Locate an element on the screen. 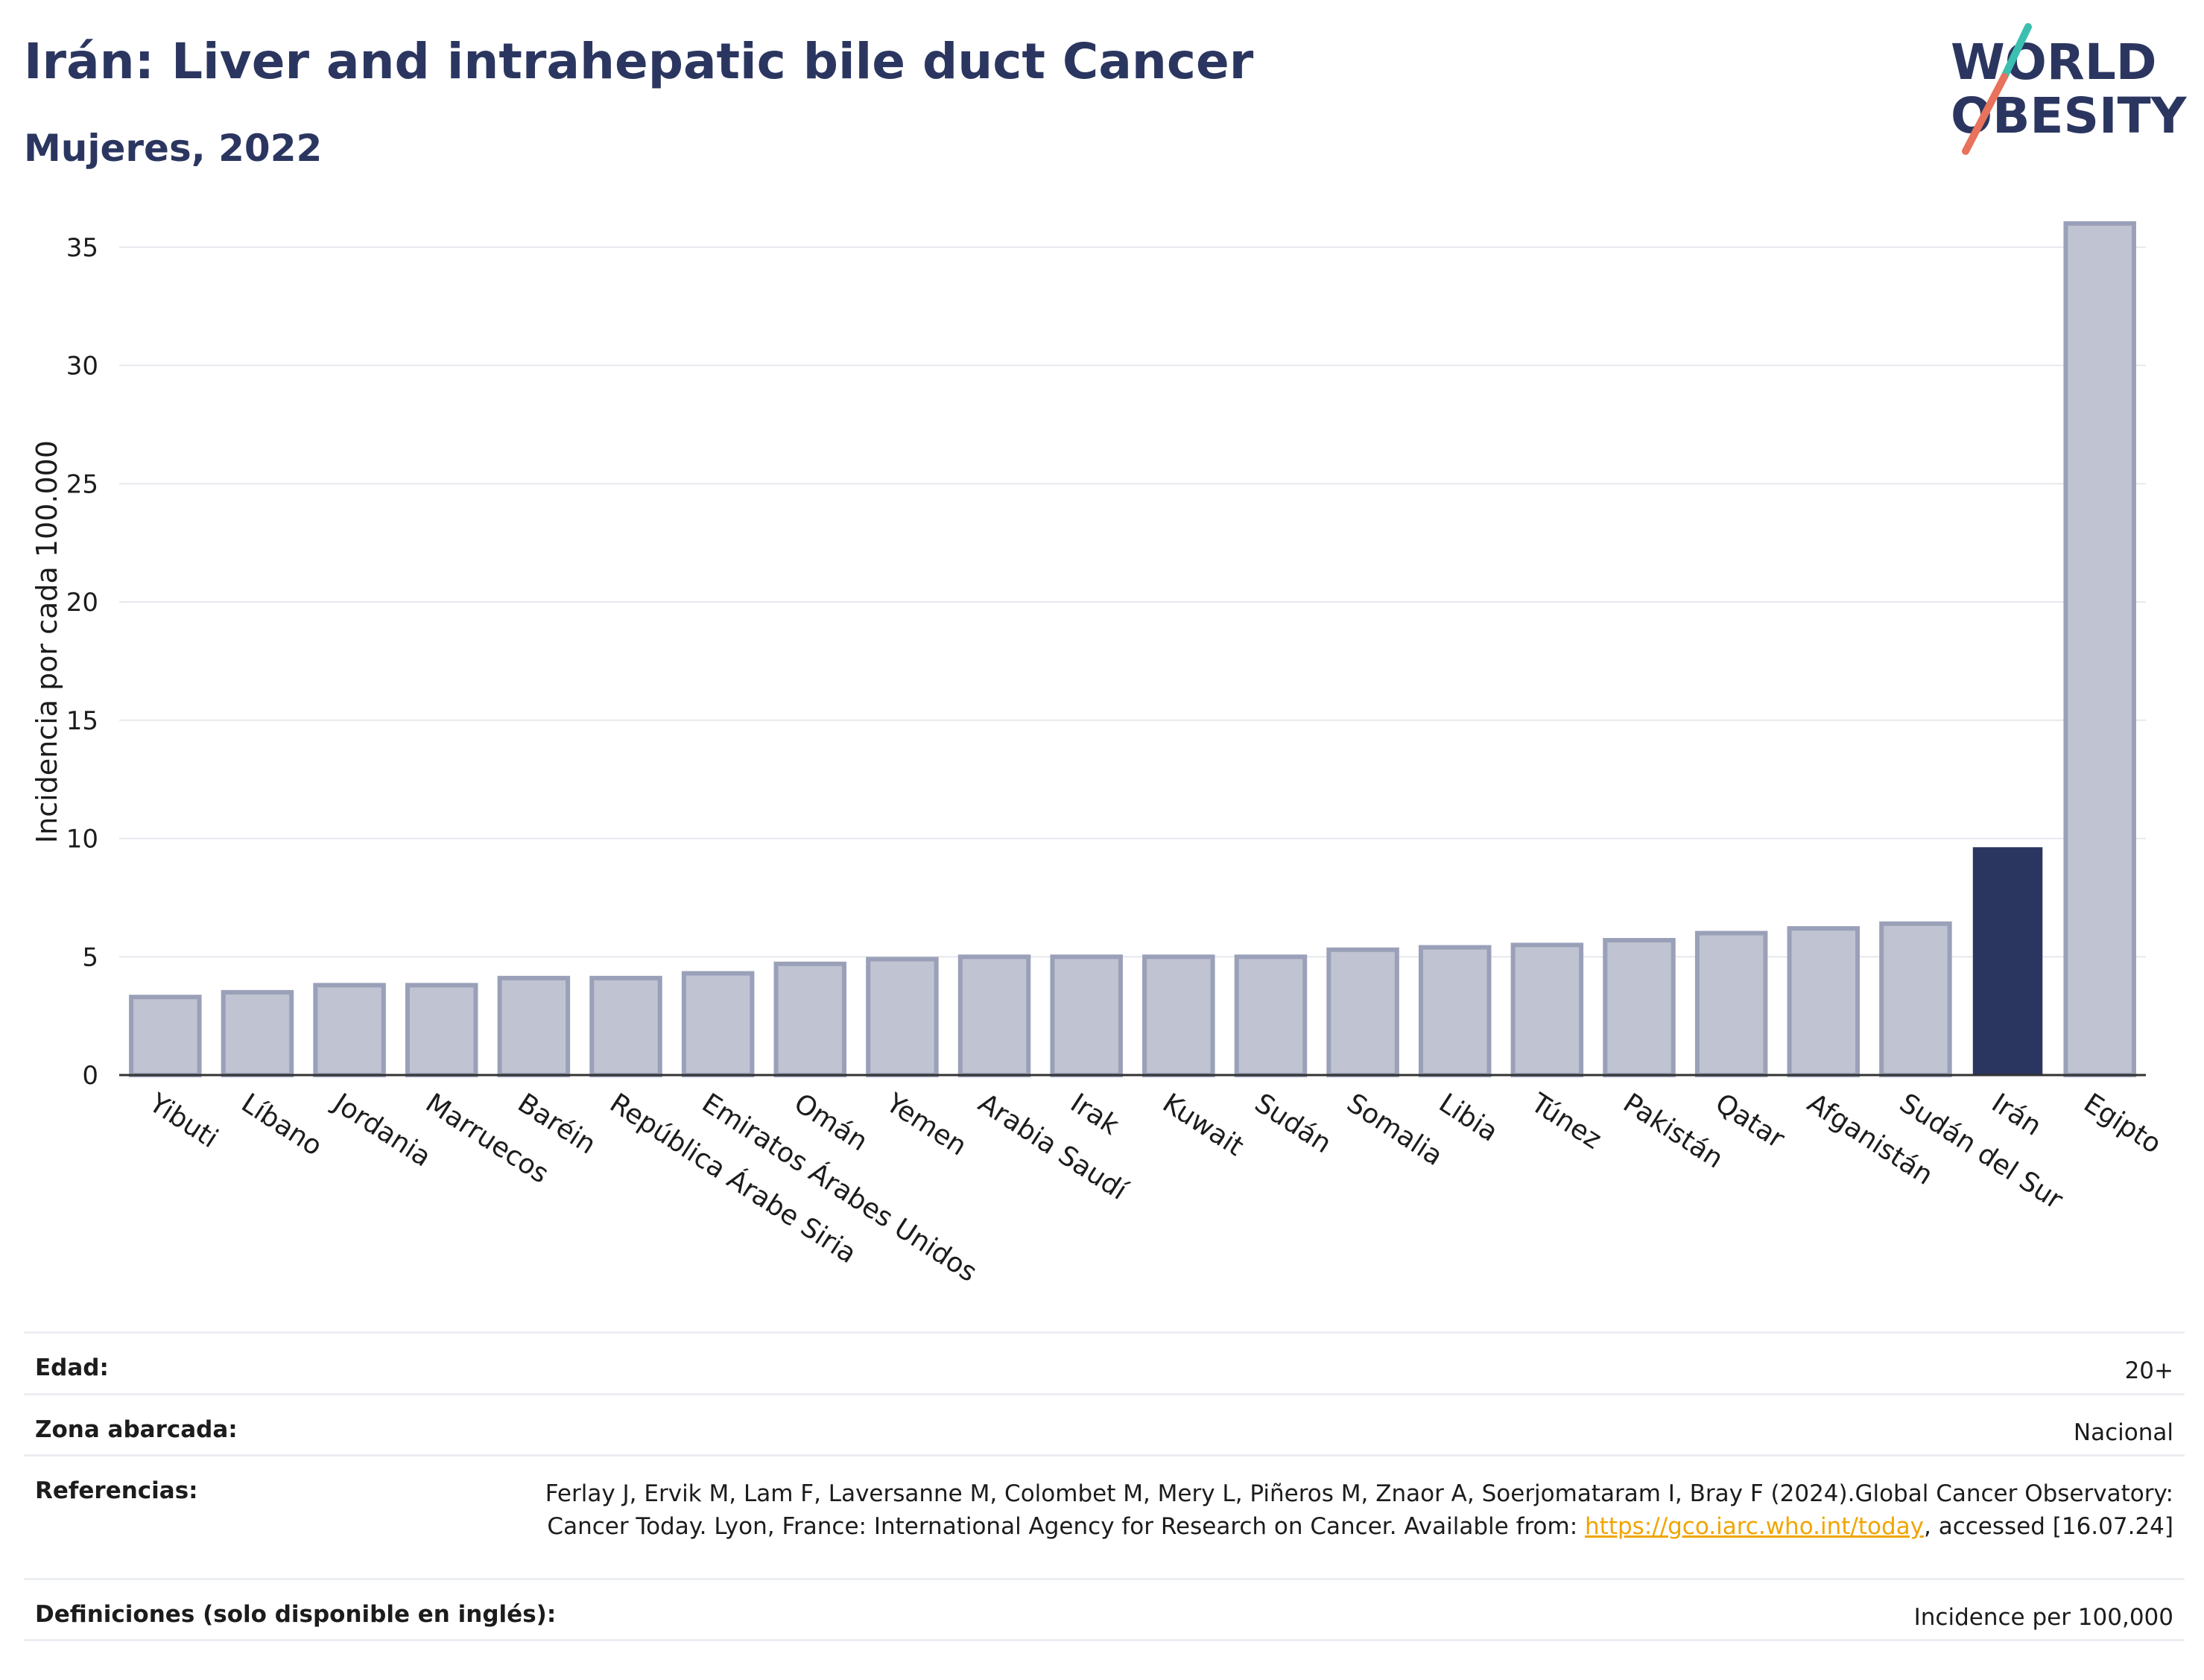 Image resolution: width=2204 pixels, height=1680 pixels. x-tick-label: Egipto is located at coordinates (2122, 1124).